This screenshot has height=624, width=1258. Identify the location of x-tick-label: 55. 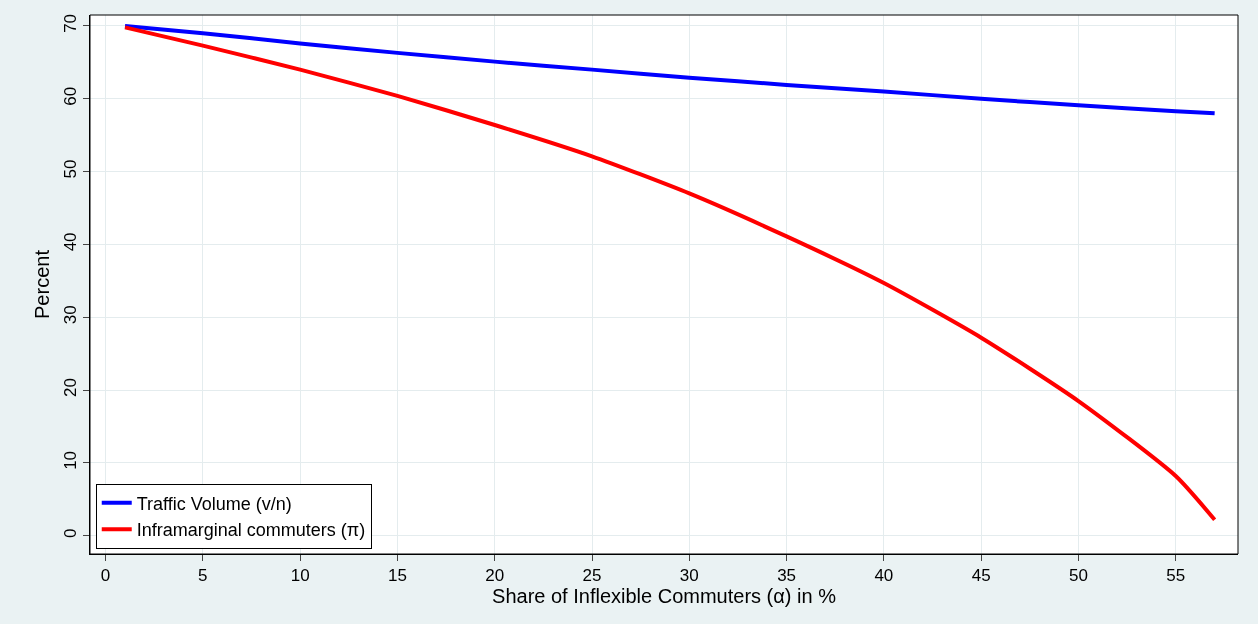
(1176, 576).